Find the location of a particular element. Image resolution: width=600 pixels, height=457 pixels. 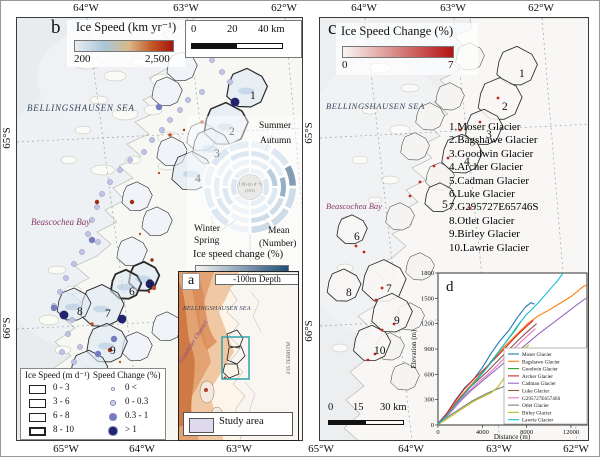

sea-label-a: BELLINGSHAUSEN SEA is located at coordinates (217, 308).